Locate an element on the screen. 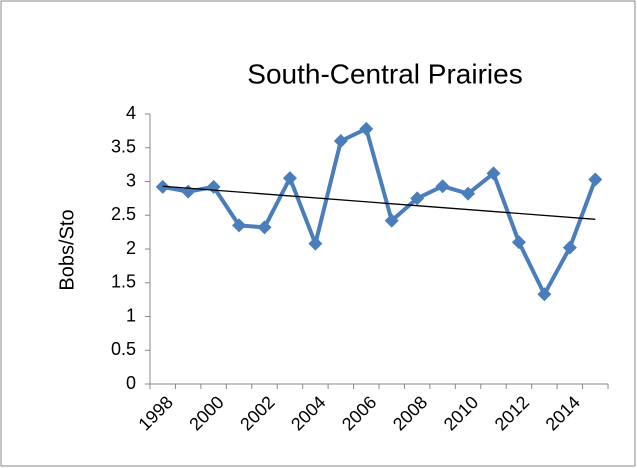  y-tick-label: 0 is located at coordinates (131, 383).